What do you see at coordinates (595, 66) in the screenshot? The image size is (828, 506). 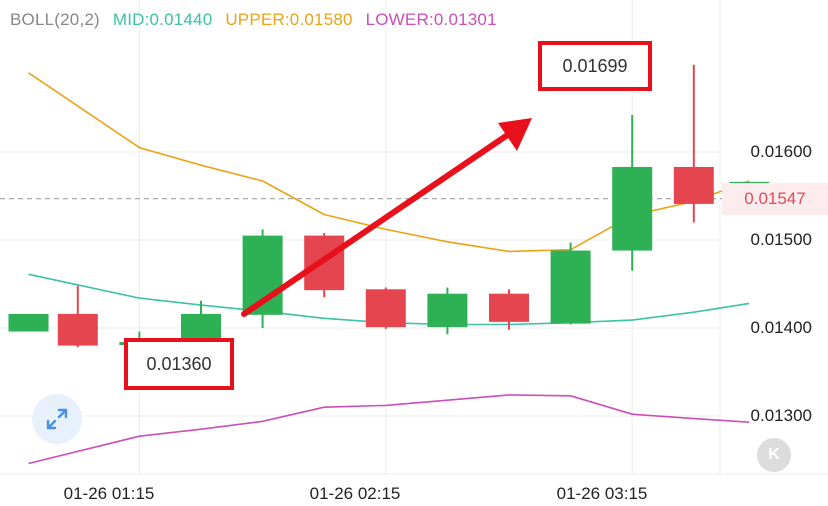 I see `high-price-annotation: 0.01699` at bounding box center [595, 66].